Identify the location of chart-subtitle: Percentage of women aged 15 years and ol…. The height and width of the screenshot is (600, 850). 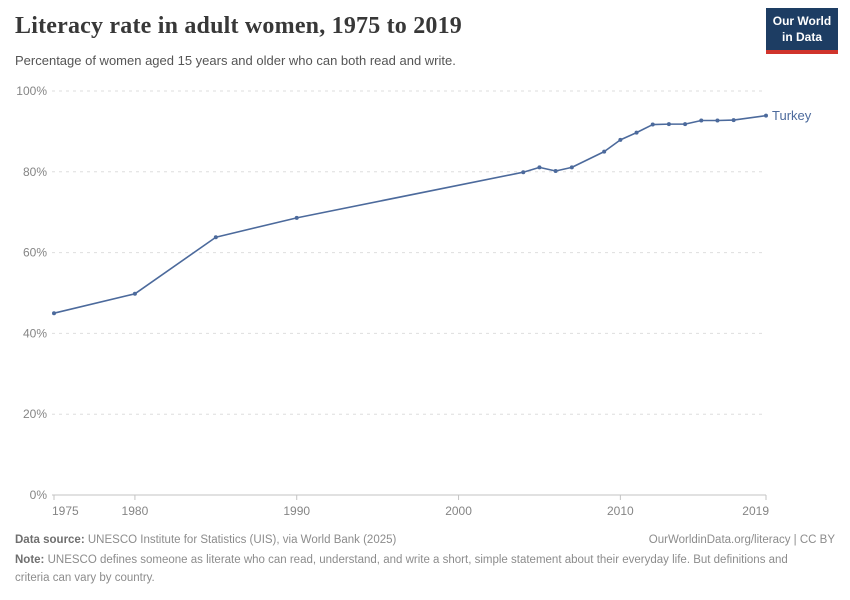
(235, 60).